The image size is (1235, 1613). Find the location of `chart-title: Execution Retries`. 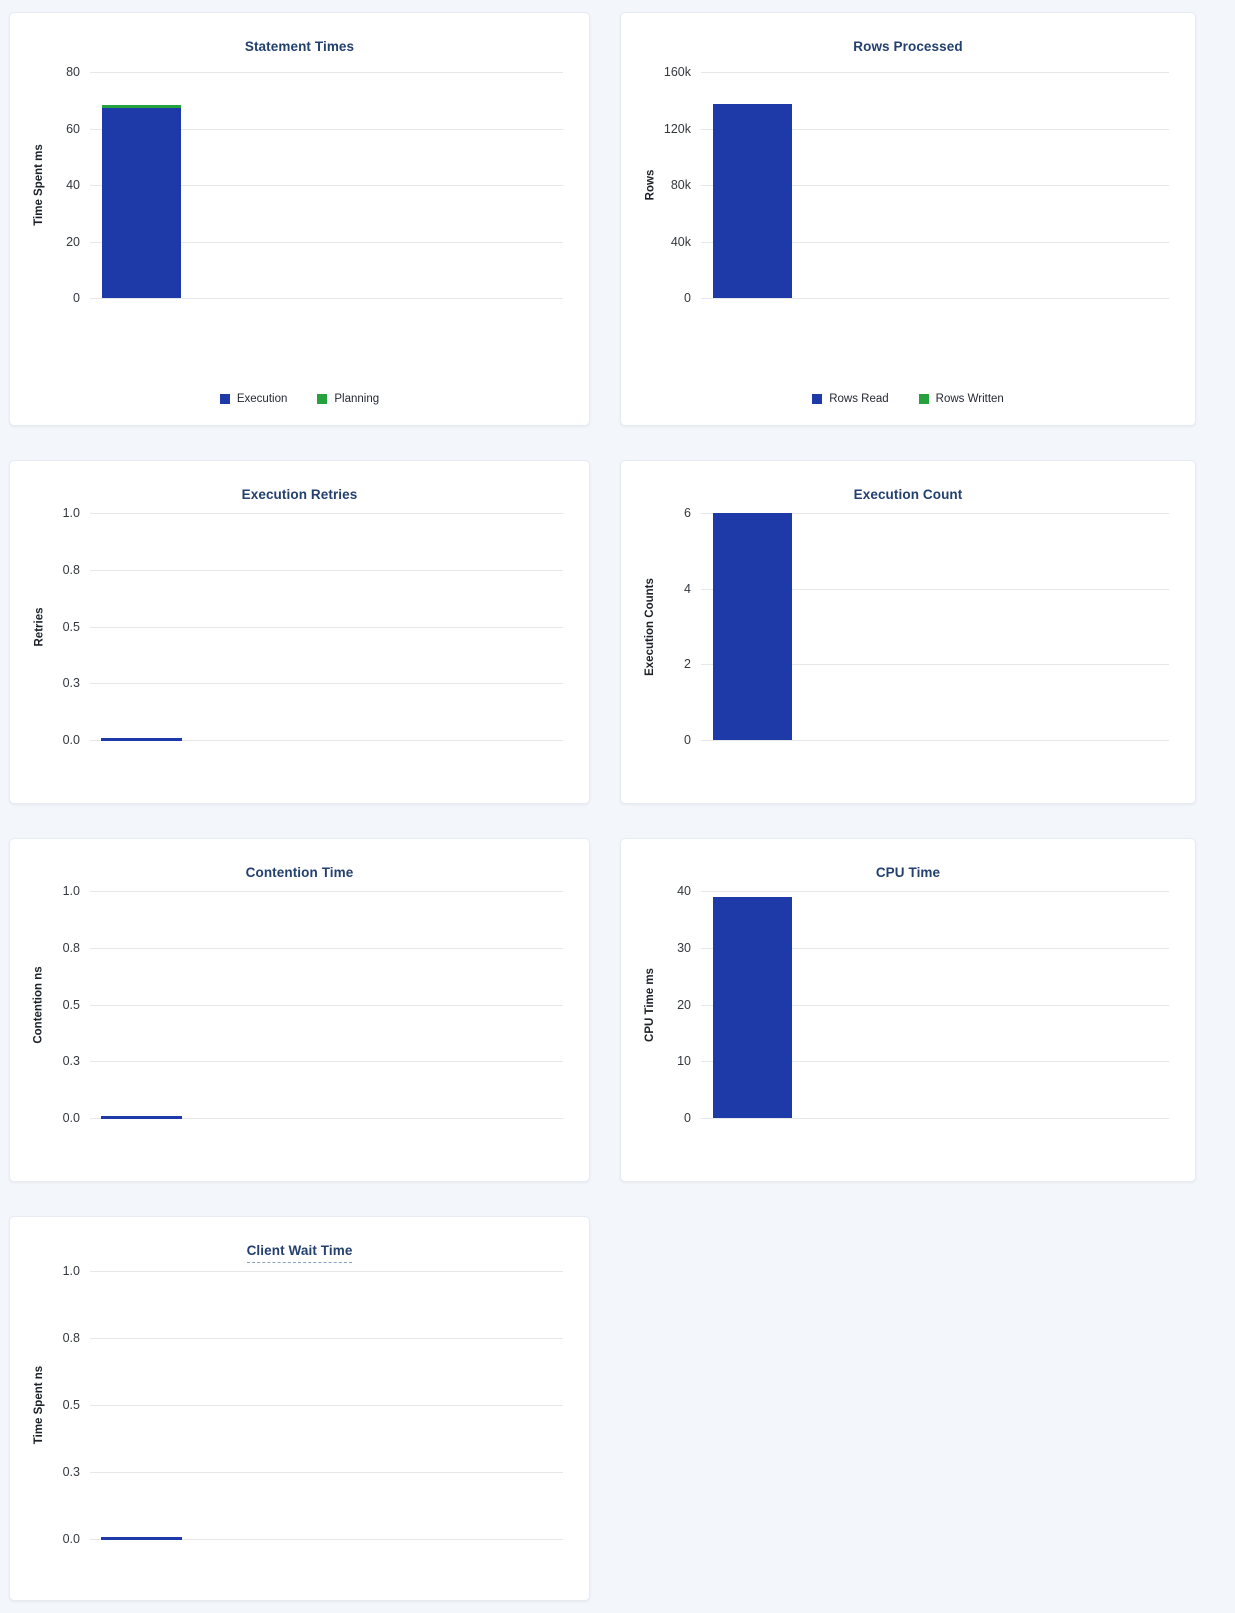

chart-title: Execution Retries is located at coordinates (299, 494).